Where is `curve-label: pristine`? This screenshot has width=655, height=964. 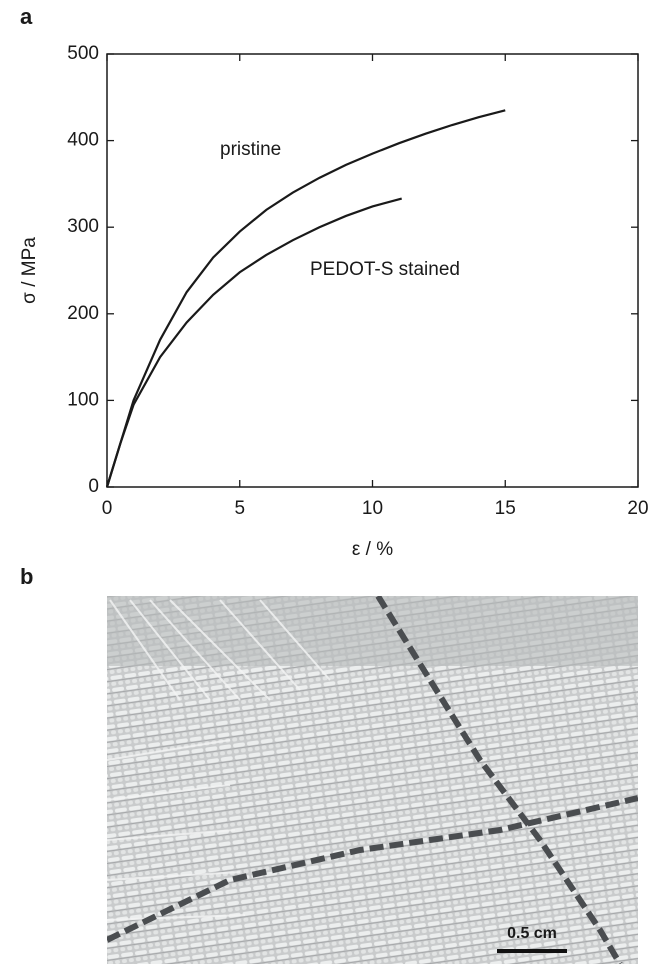 curve-label: pristine is located at coordinates (250, 149).